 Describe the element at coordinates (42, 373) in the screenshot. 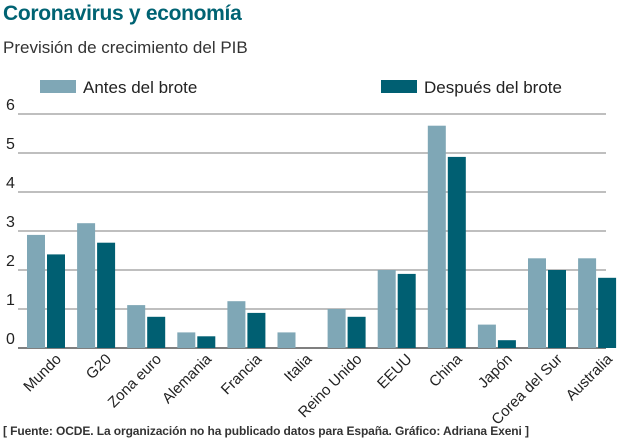

I see `x-tick-label: Mundo` at that location.